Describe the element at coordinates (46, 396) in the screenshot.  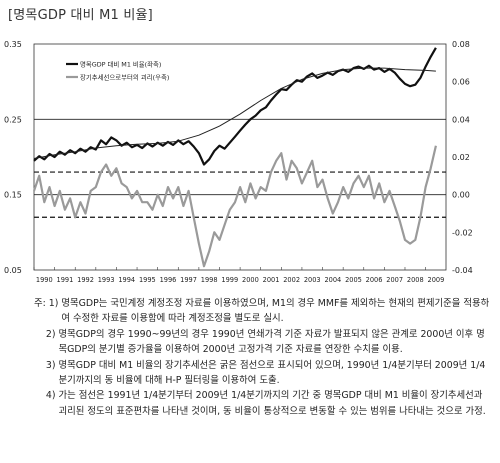
I see `footnote-prefix: 4)` at that location.